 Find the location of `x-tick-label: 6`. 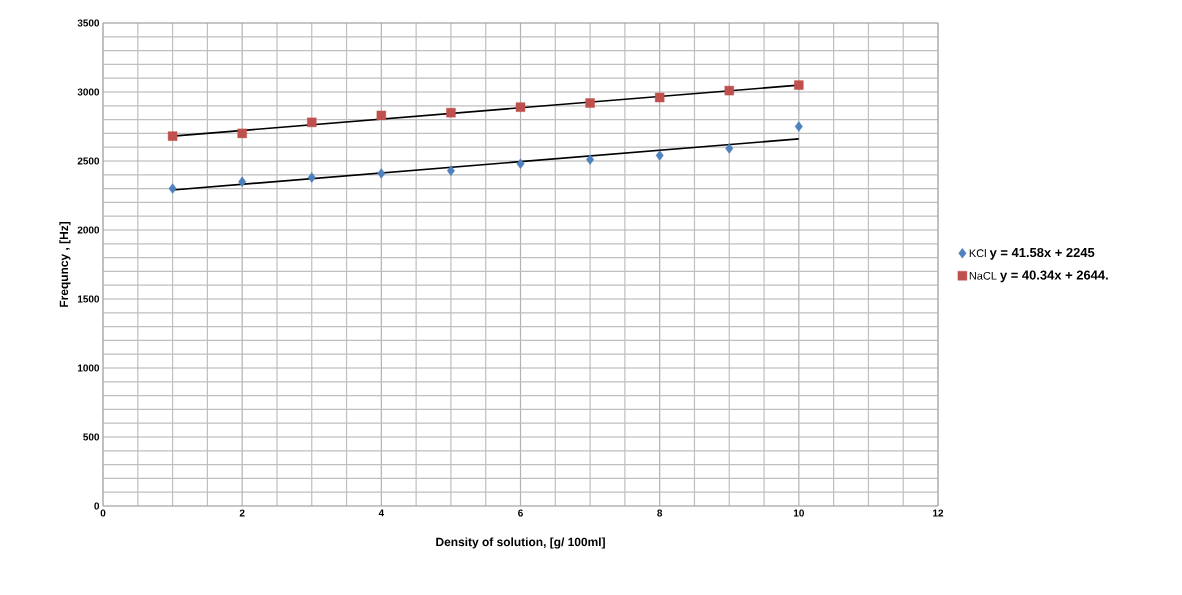

x-tick-label: 6 is located at coordinates (520, 513).